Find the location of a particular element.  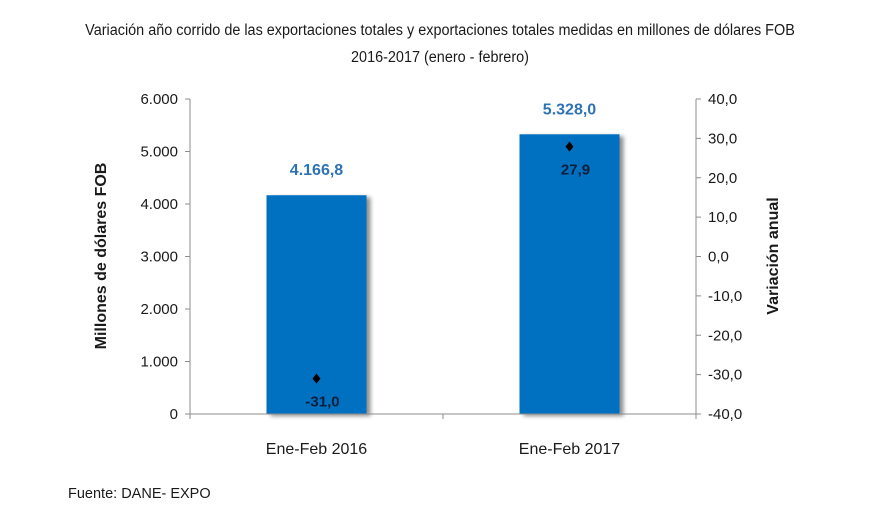

y-tick-label: 4.000 is located at coordinates (159, 204).